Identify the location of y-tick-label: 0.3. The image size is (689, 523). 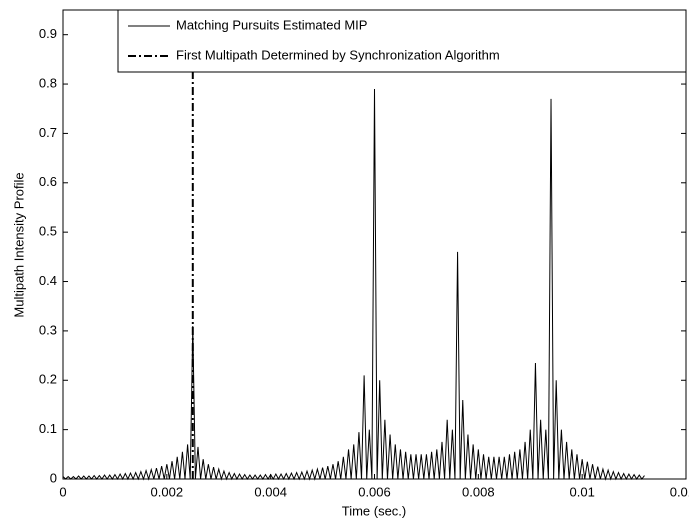
(48, 329).